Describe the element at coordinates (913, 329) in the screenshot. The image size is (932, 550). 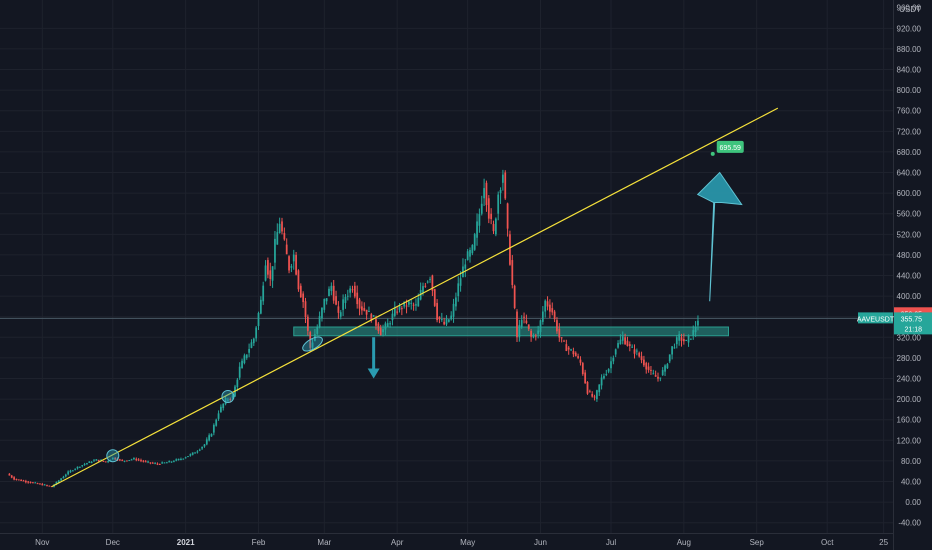
I see `countdown-label: 21:18` at that location.